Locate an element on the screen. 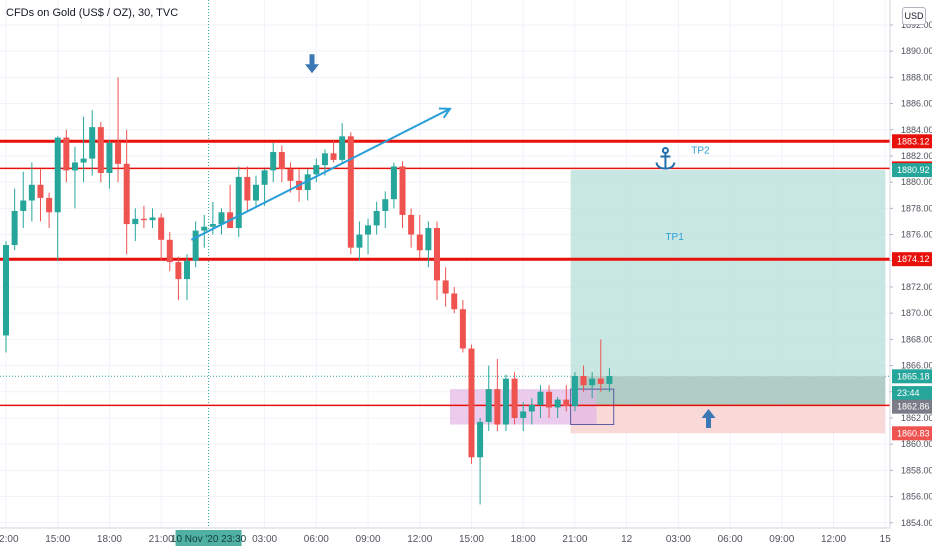 The height and width of the screenshot is (550, 932). y-tick-label: 1860.00 is located at coordinates (916, 444).